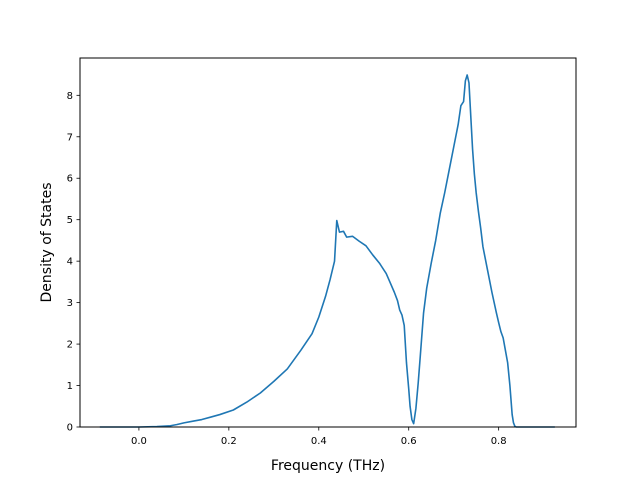 Image resolution: width=640 pixels, height=480 pixels. What do you see at coordinates (70, 262) in the screenshot?
I see `y-tick-label: 4` at bounding box center [70, 262].